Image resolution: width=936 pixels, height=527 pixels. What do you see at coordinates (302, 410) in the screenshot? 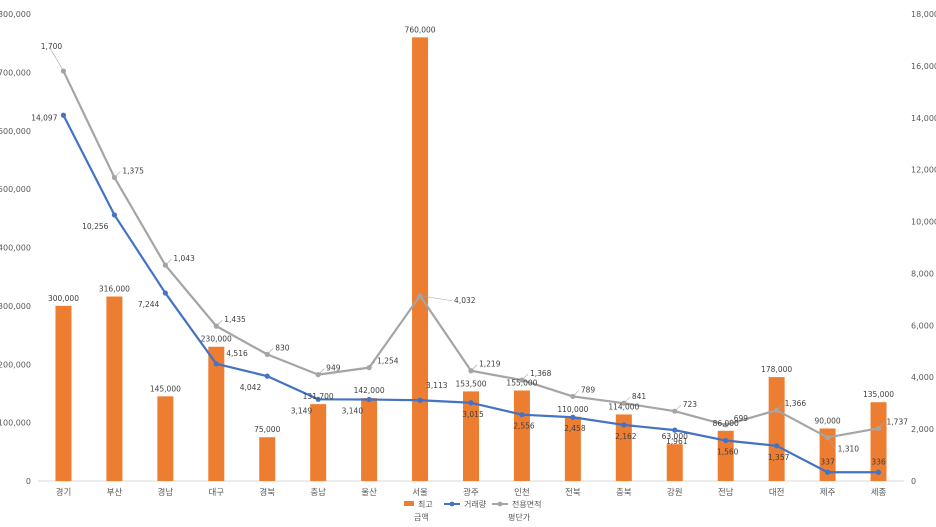
I see `line-data-label: 3,149` at bounding box center [302, 410].